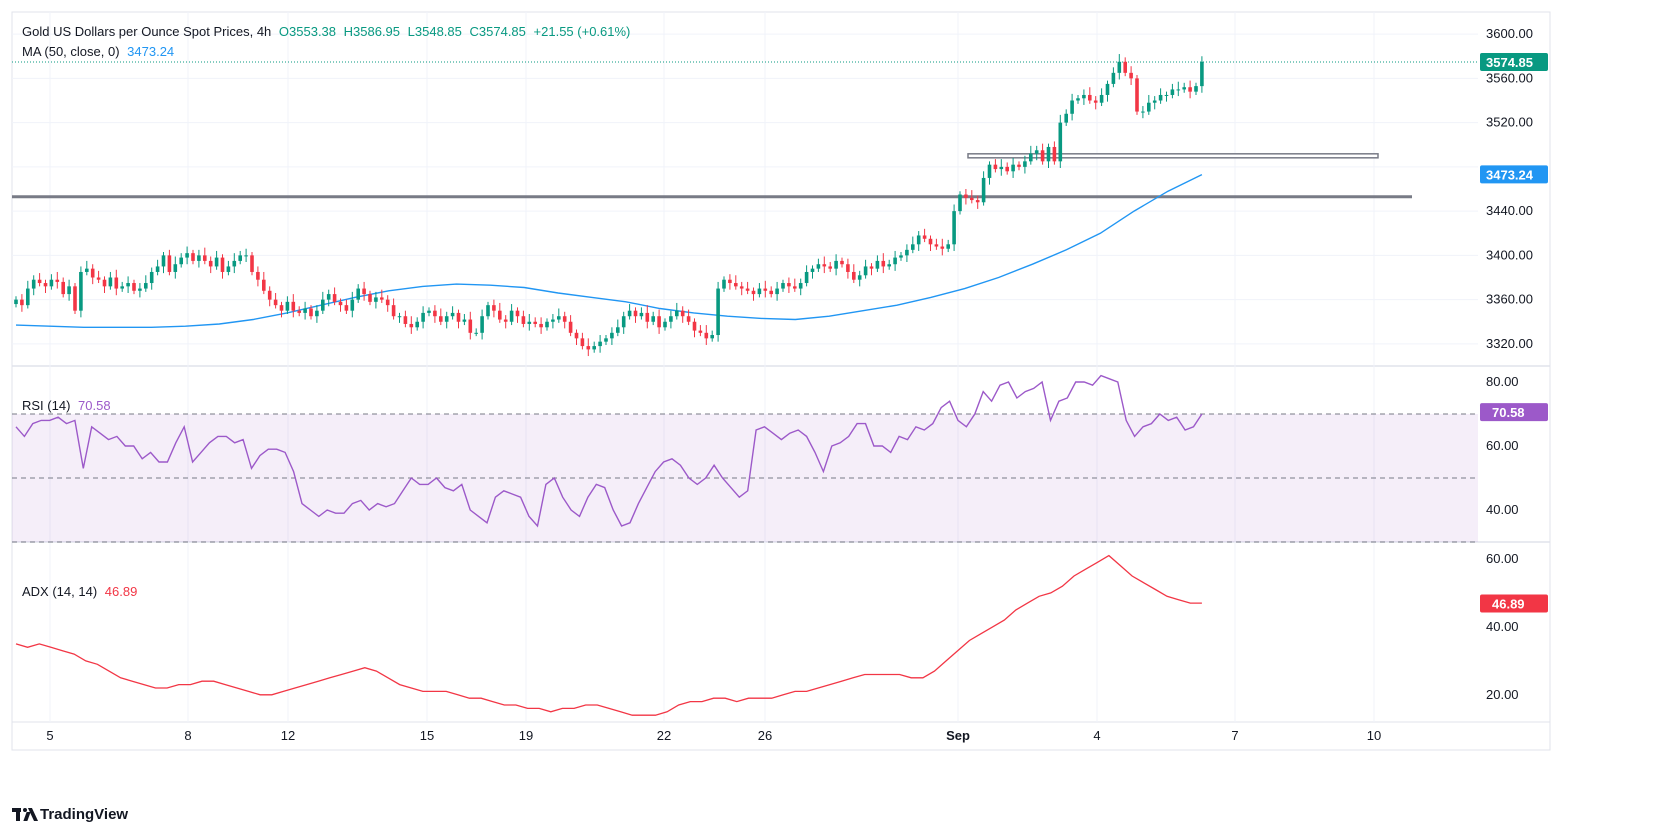 This screenshot has height=838, width=1656. I want to click on adx-value: 46.89, so click(121, 591).